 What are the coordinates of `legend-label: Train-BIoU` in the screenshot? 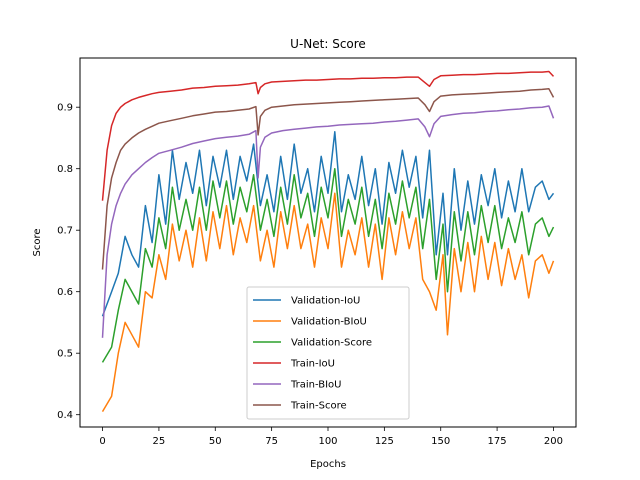 It's located at (316, 385).